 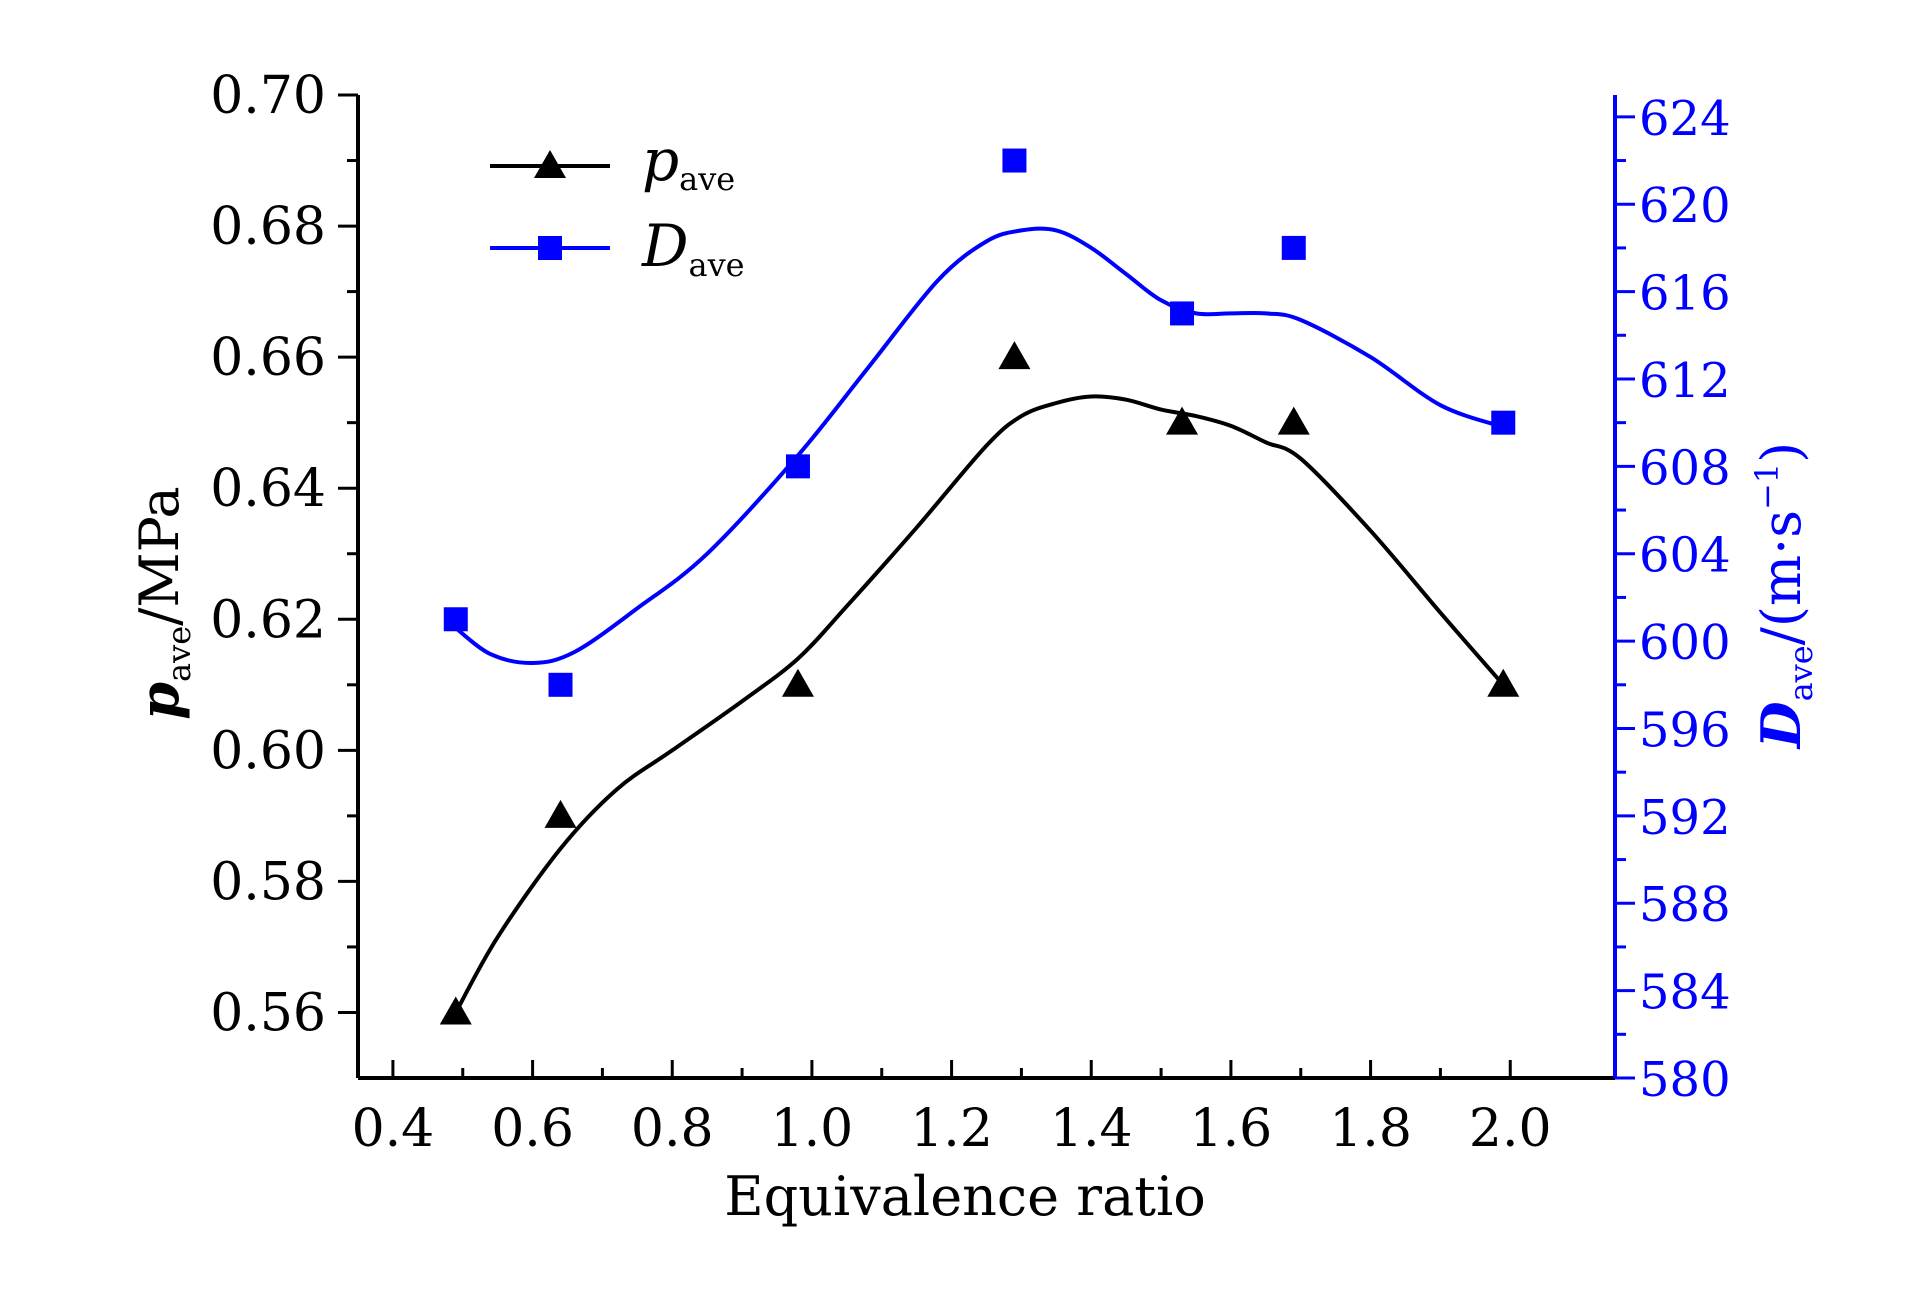 I want to click on right-y-label-close: ), so click(x=1781, y=452).